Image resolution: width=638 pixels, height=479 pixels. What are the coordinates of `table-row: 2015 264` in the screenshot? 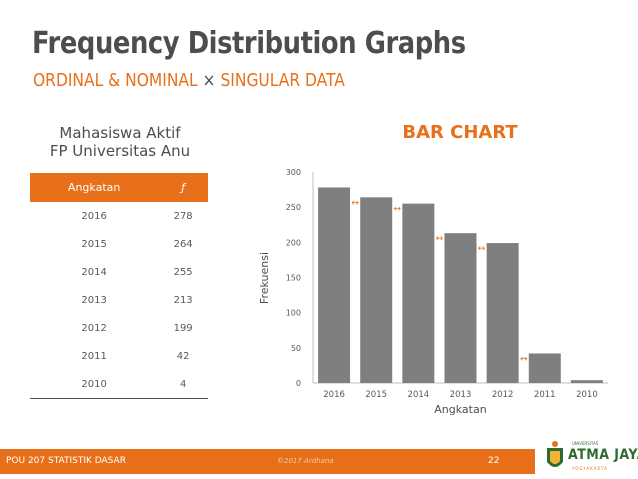 It's located at (119, 244).